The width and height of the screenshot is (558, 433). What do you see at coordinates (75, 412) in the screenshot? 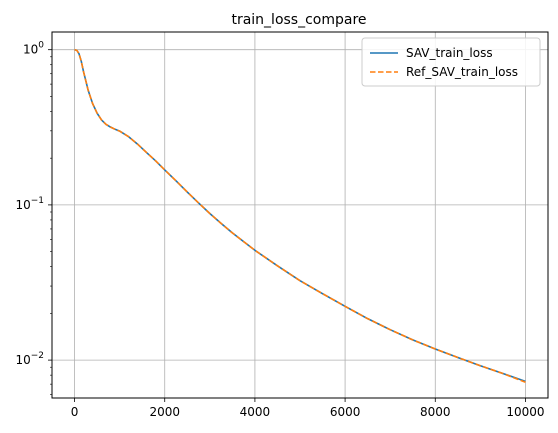
I see `x-tick-label: 0` at bounding box center [75, 412].